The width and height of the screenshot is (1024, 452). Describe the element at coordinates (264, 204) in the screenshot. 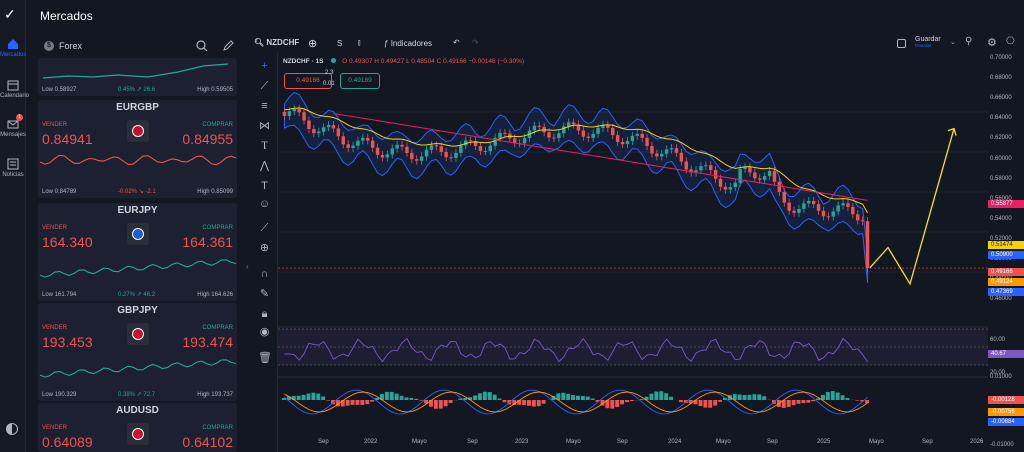

I see `emoji-icon: ☺` at that location.